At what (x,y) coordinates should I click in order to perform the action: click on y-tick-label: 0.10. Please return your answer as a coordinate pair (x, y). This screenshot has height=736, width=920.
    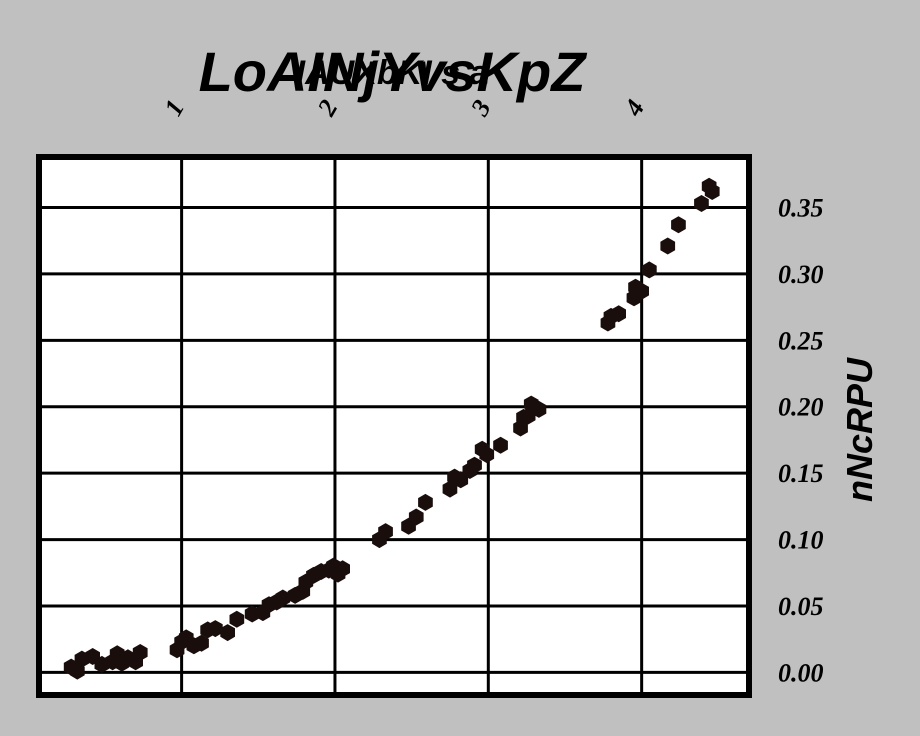
    Looking at the image, I should click on (801, 540).